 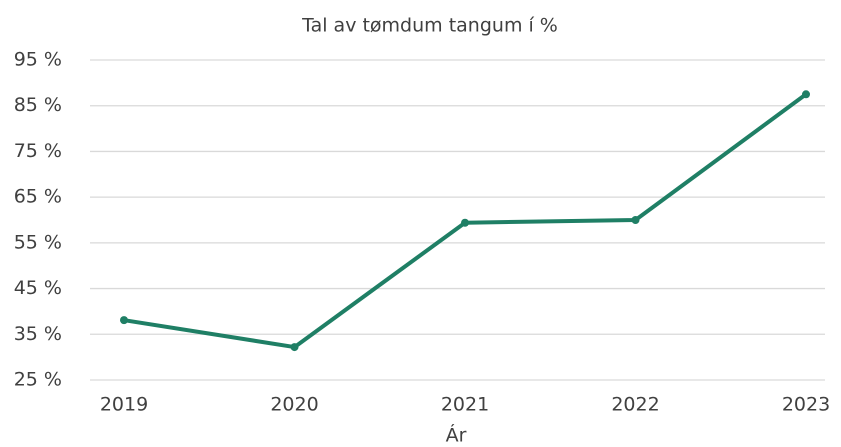 What do you see at coordinates (38, 334) in the screenshot?
I see `y-tick-label: 35 %` at bounding box center [38, 334].